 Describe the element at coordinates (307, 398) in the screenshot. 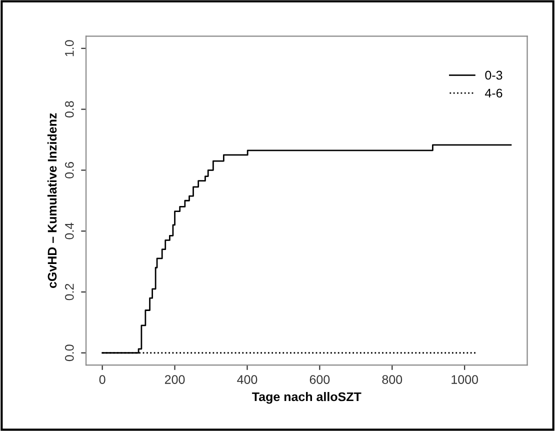

I see `x-axis-title: Tage nach alloSZT` at that location.